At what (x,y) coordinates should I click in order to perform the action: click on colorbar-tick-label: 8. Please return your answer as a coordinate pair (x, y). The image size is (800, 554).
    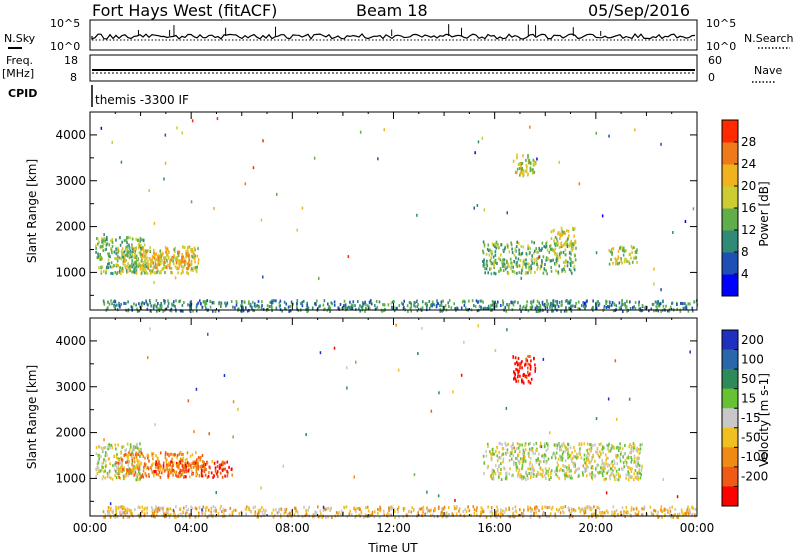
    Looking at the image, I should click on (745, 252).